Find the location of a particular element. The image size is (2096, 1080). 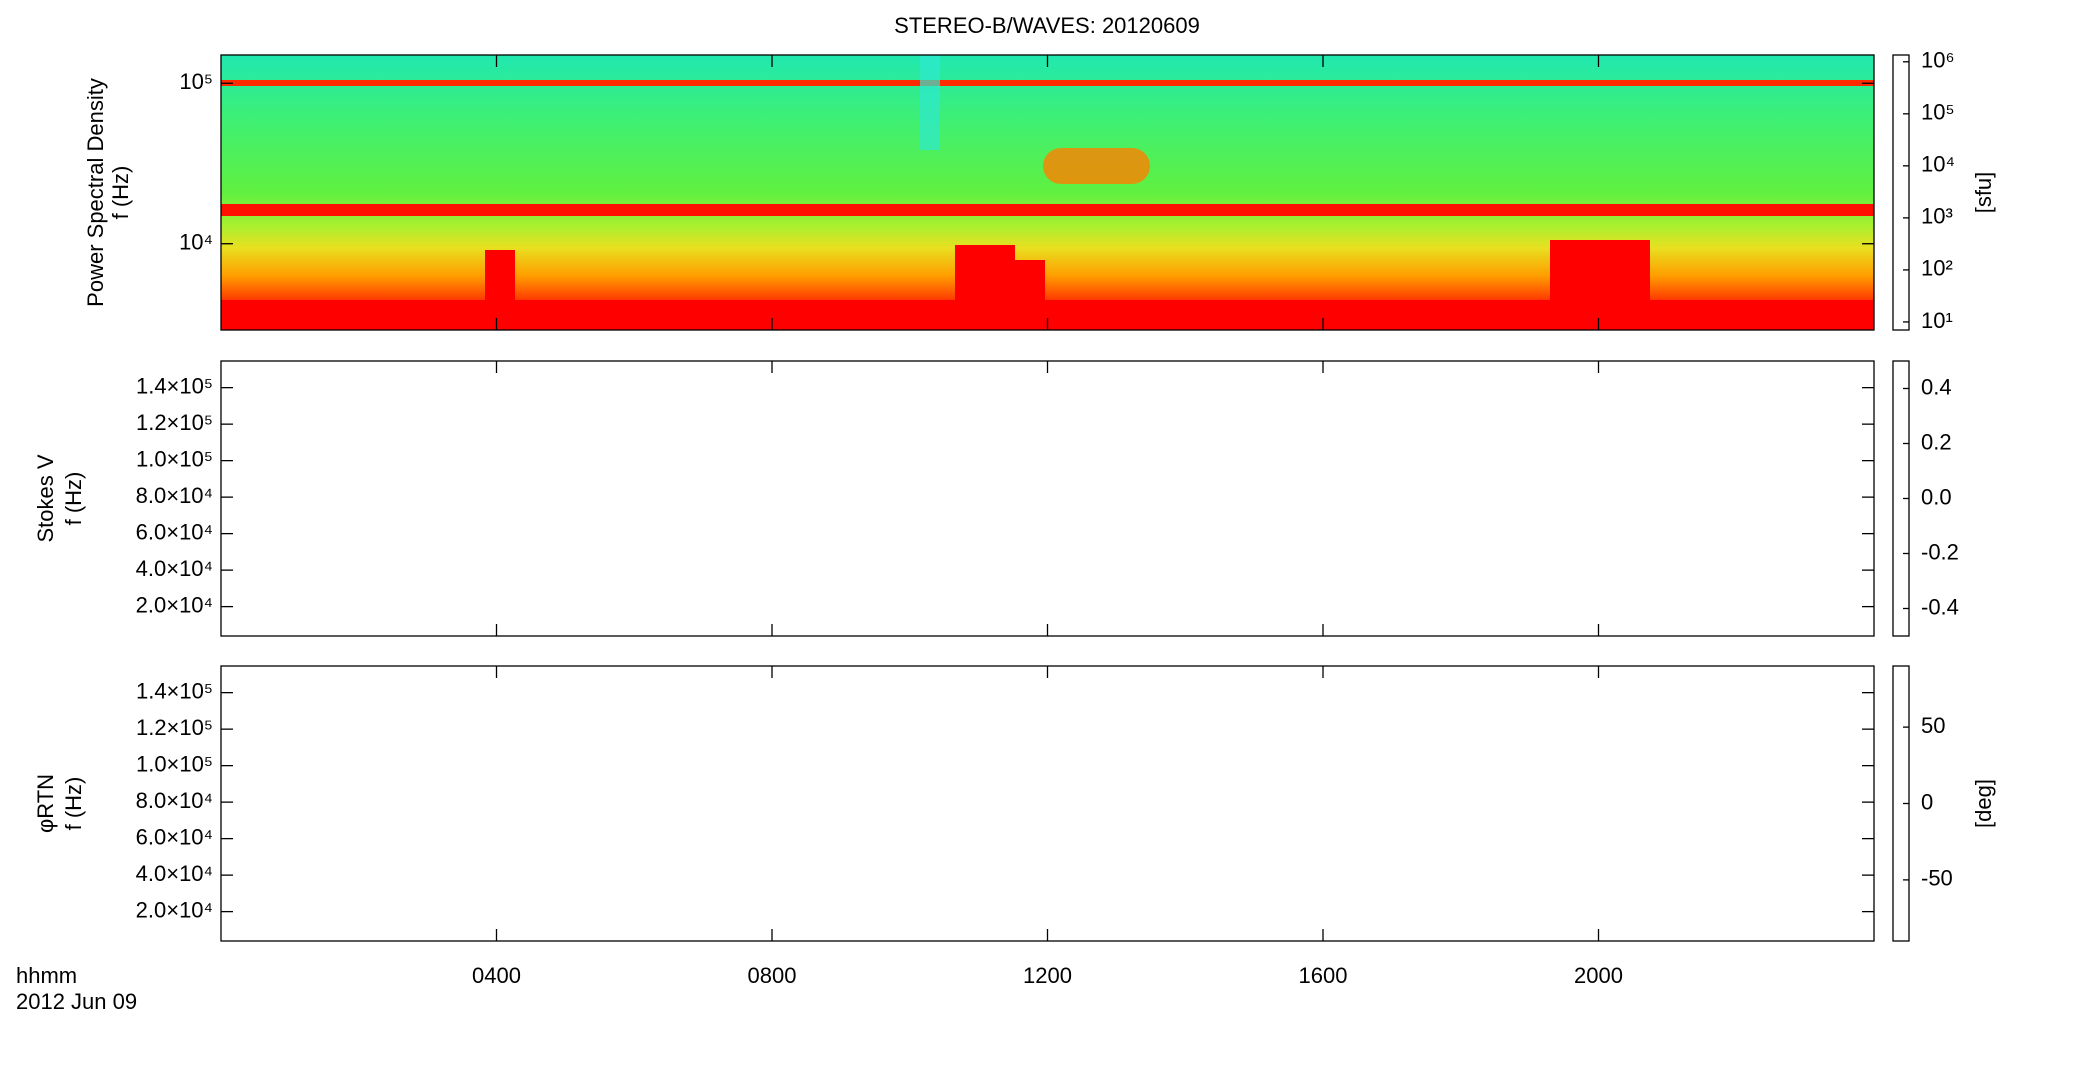

colorbar-tick-label: 10² is located at coordinates (1937, 268).